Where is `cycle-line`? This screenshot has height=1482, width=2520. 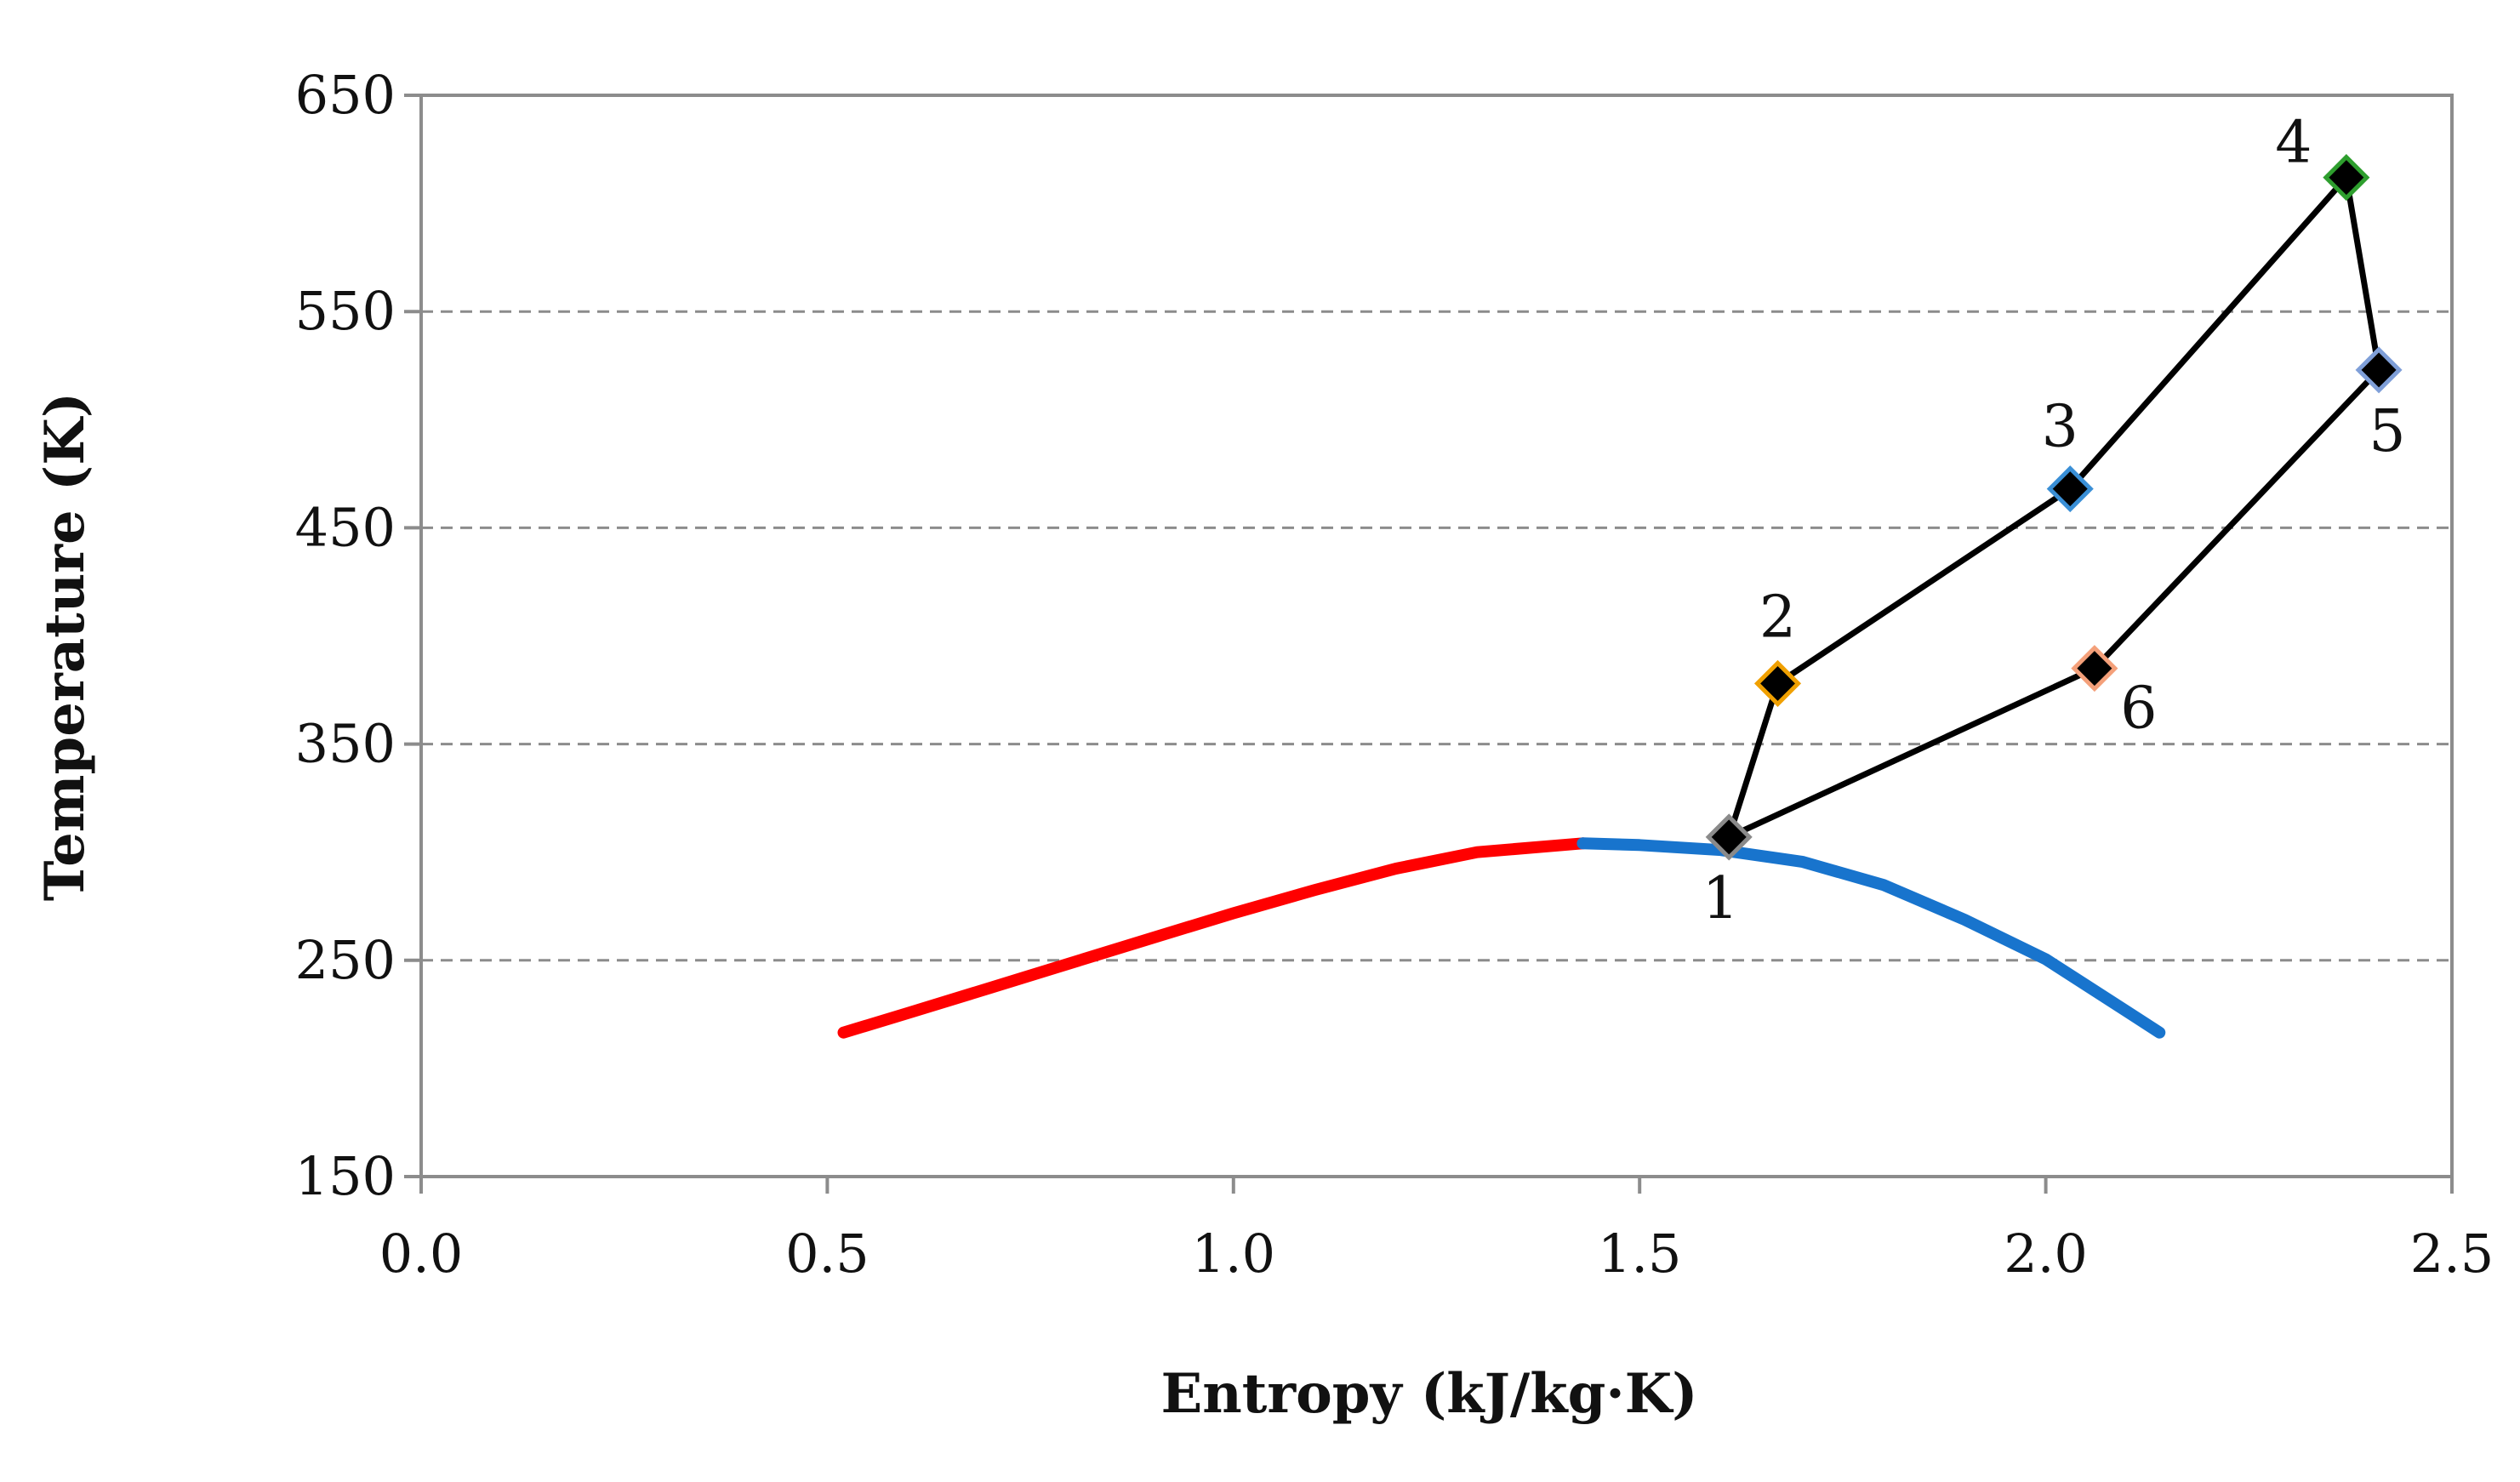
cycle-line is located at coordinates (2053, 508).